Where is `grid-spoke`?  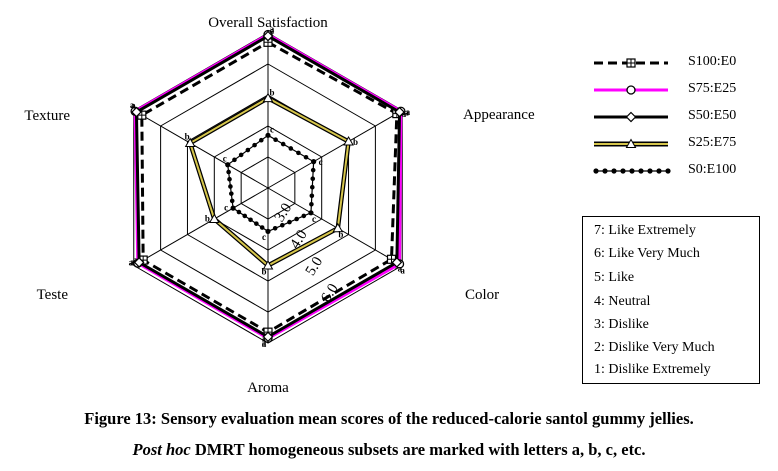
grid-spoke is located at coordinates (335, 226).